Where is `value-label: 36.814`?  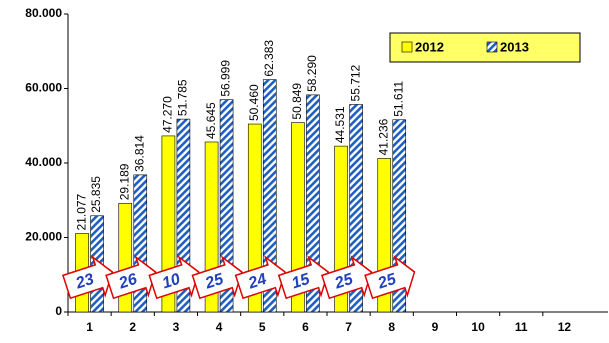 value-label: 36.814 is located at coordinates (139, 153).